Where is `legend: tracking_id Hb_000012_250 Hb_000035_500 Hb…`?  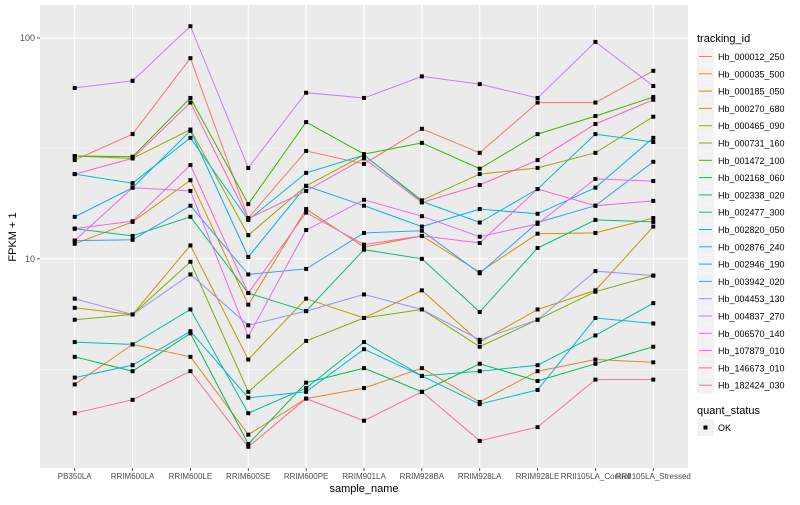
legend: tracking_id Hb_000012_250 Hb_000035_500 Hb… is located at coordinates (741, 234).